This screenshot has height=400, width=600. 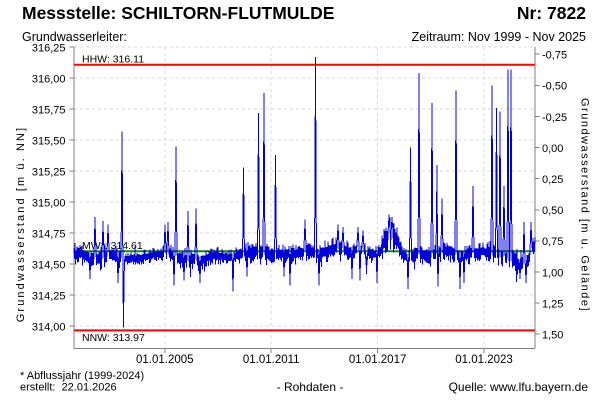 I want to click on svg-text:Grundwasserstand [m u. Gelände: Grundwasserstand [m u. Gelände], so click(x=585, y=205).